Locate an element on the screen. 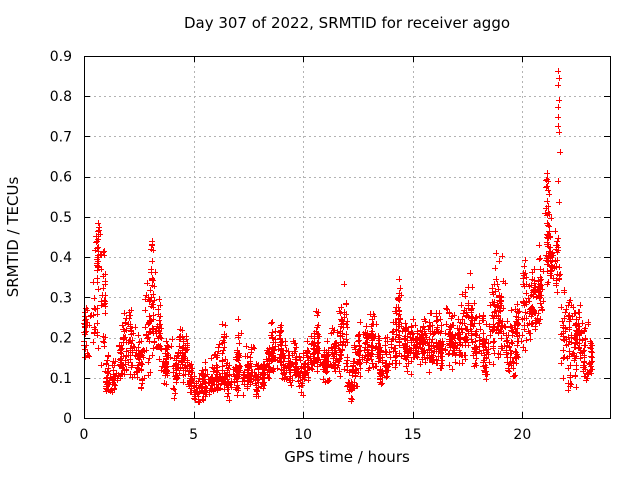 The image size is (640, 480). y-tick-label: 0 is located at coordinates (67, 419).